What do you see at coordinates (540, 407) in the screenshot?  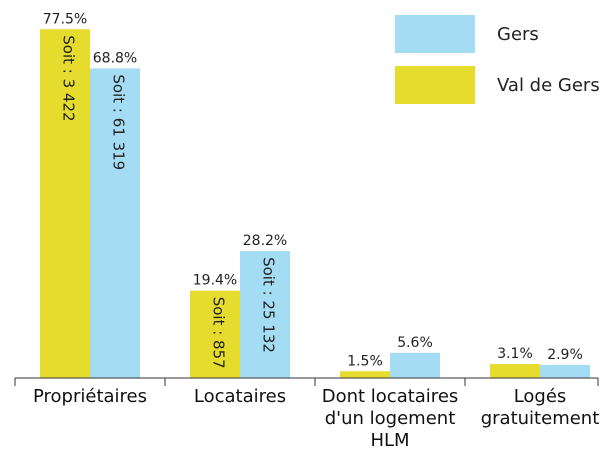 I see `x-tick-label: Logés gratuitement` at bounding box center [540, 407].